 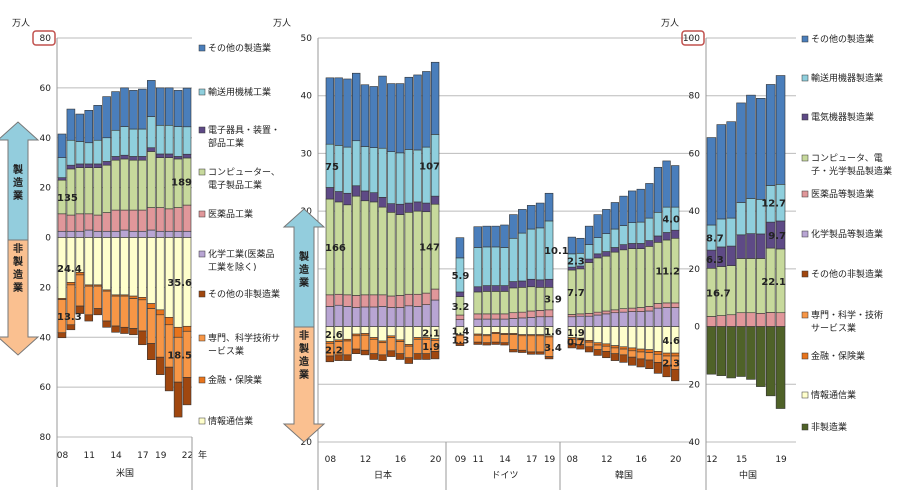 I want to click on x-tick-label: 14, so click(x=116, y=456).